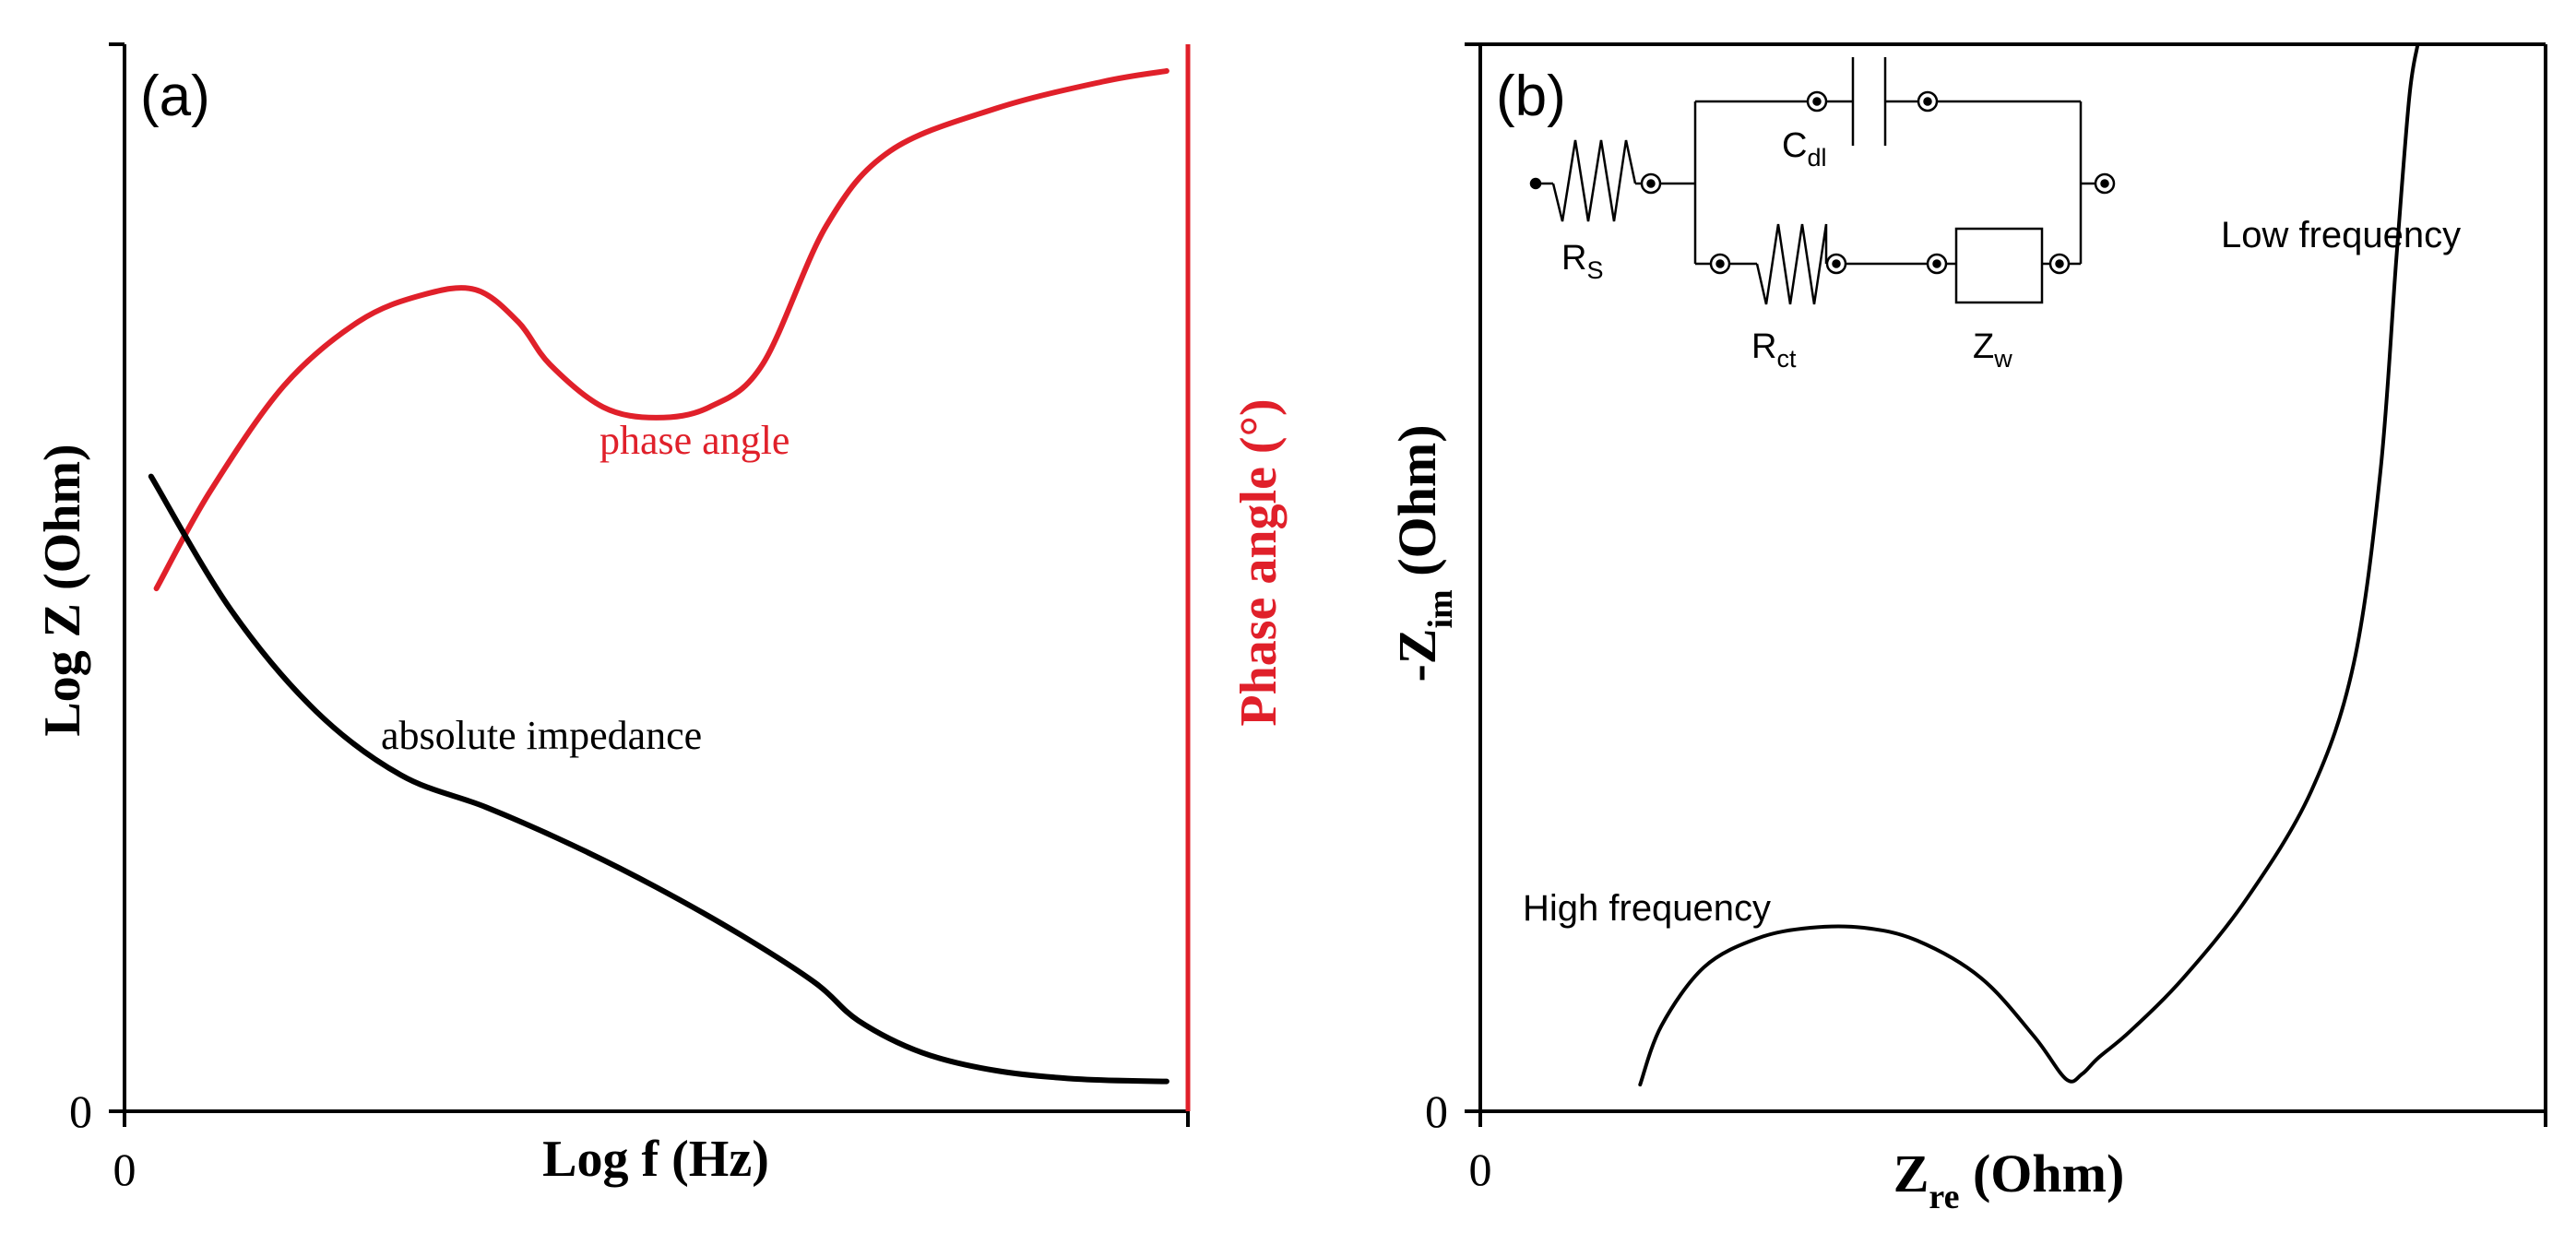  Describe the element at coordinates (2059, 263) in the screenshot. I see `zw-node-right-dot` at that location.